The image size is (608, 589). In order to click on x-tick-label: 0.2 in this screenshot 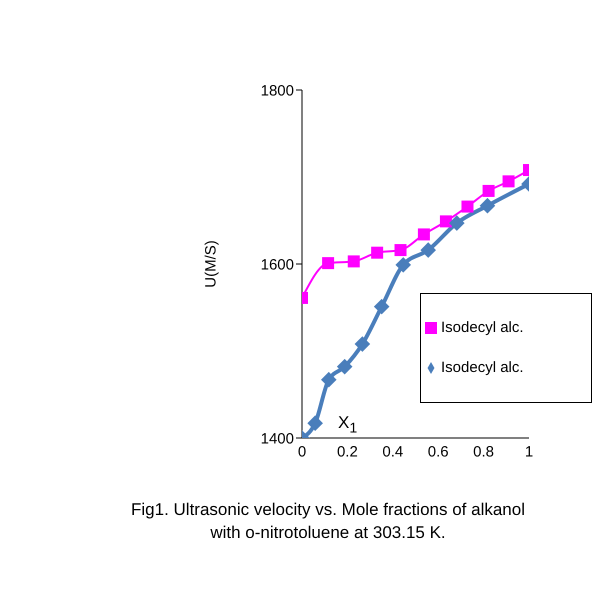, I will do `click(347, 452)`.